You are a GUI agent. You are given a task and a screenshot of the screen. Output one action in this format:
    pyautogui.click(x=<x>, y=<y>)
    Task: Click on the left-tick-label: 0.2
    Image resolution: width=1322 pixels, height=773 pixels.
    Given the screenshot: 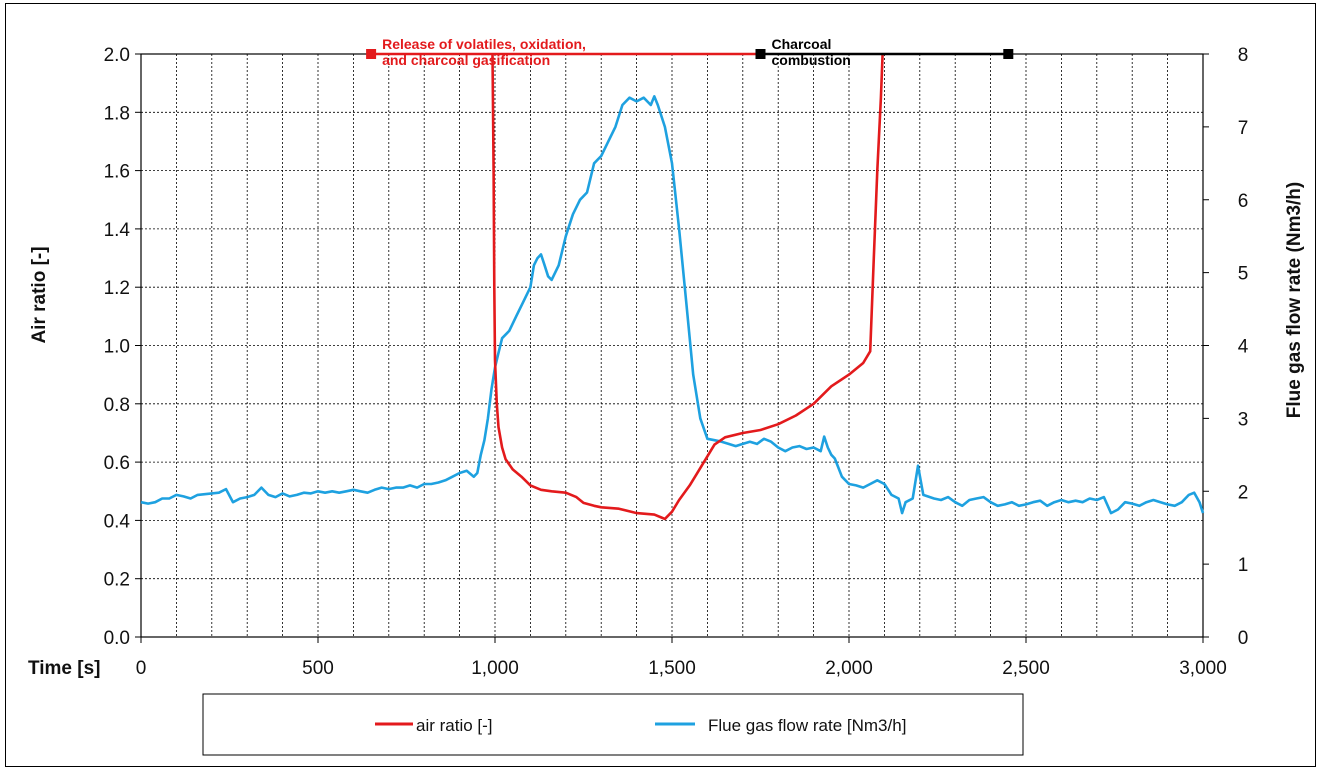 What is the action you would take?
    pyautogui.click(x=117, y=580)
    